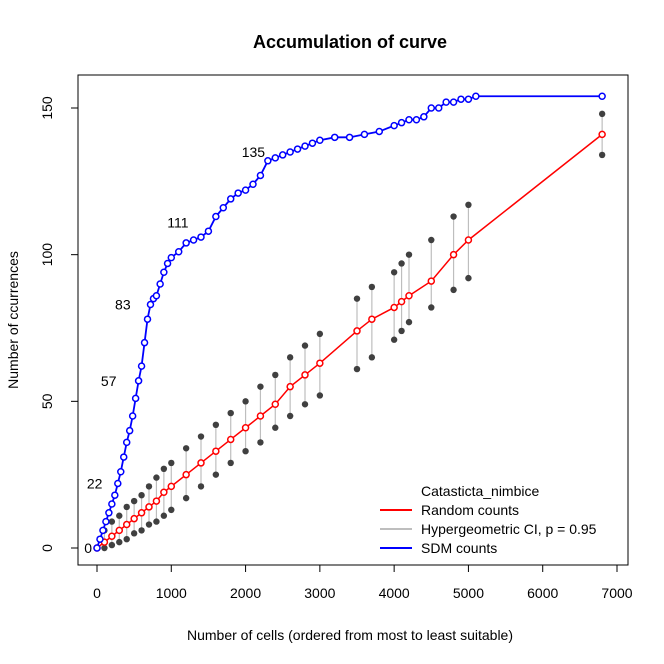 The height and width of the screenshot is (664, 664). Describe the element at coordinates (95, 483) in the screenshot. I see `value-annotation: 22` at that location.